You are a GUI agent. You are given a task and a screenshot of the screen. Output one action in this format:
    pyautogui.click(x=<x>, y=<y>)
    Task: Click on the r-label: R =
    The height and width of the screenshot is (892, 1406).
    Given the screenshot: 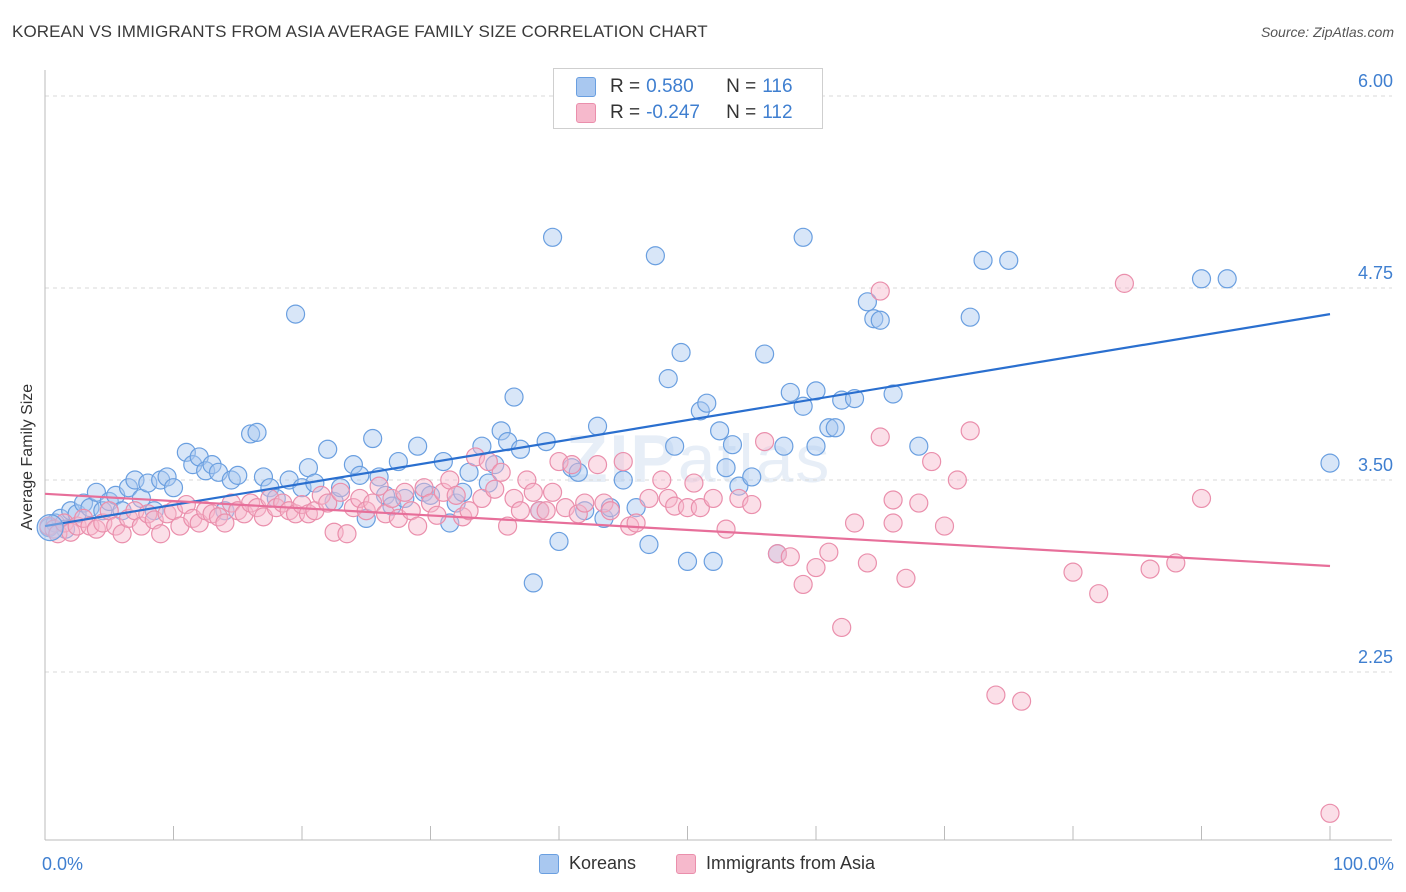 What is the action you would take?
    pyautogui.click(x=625, y=86)
    